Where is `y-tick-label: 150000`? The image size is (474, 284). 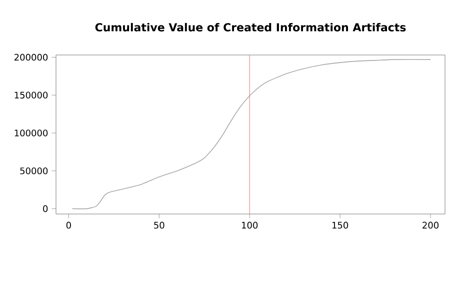
y-tick-label: 150000 is located at coordinates (31, 95).